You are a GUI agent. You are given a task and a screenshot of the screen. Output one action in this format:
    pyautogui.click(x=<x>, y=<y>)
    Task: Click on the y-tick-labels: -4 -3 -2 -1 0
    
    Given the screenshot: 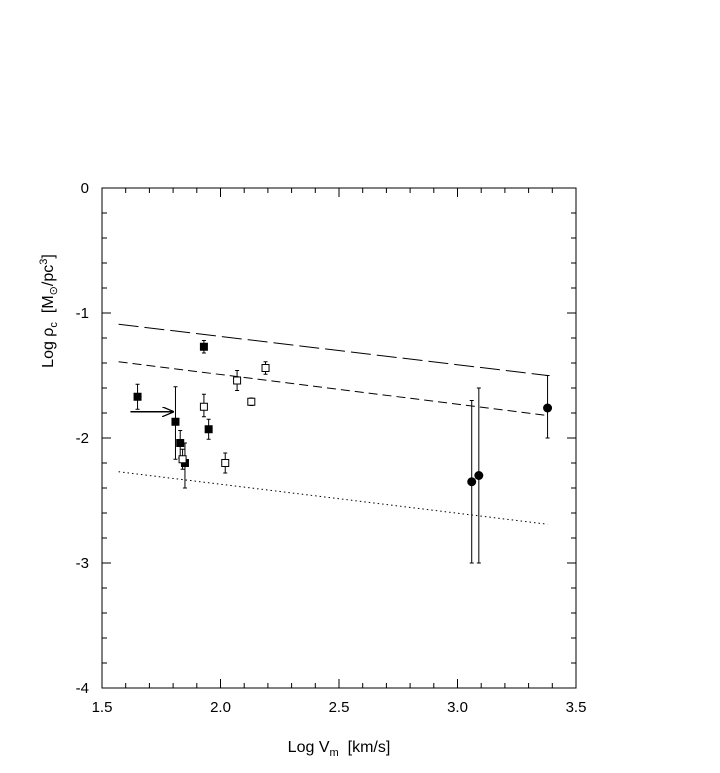 What is the action you would take?
    pyautogui.click(x=82, y=438)
    